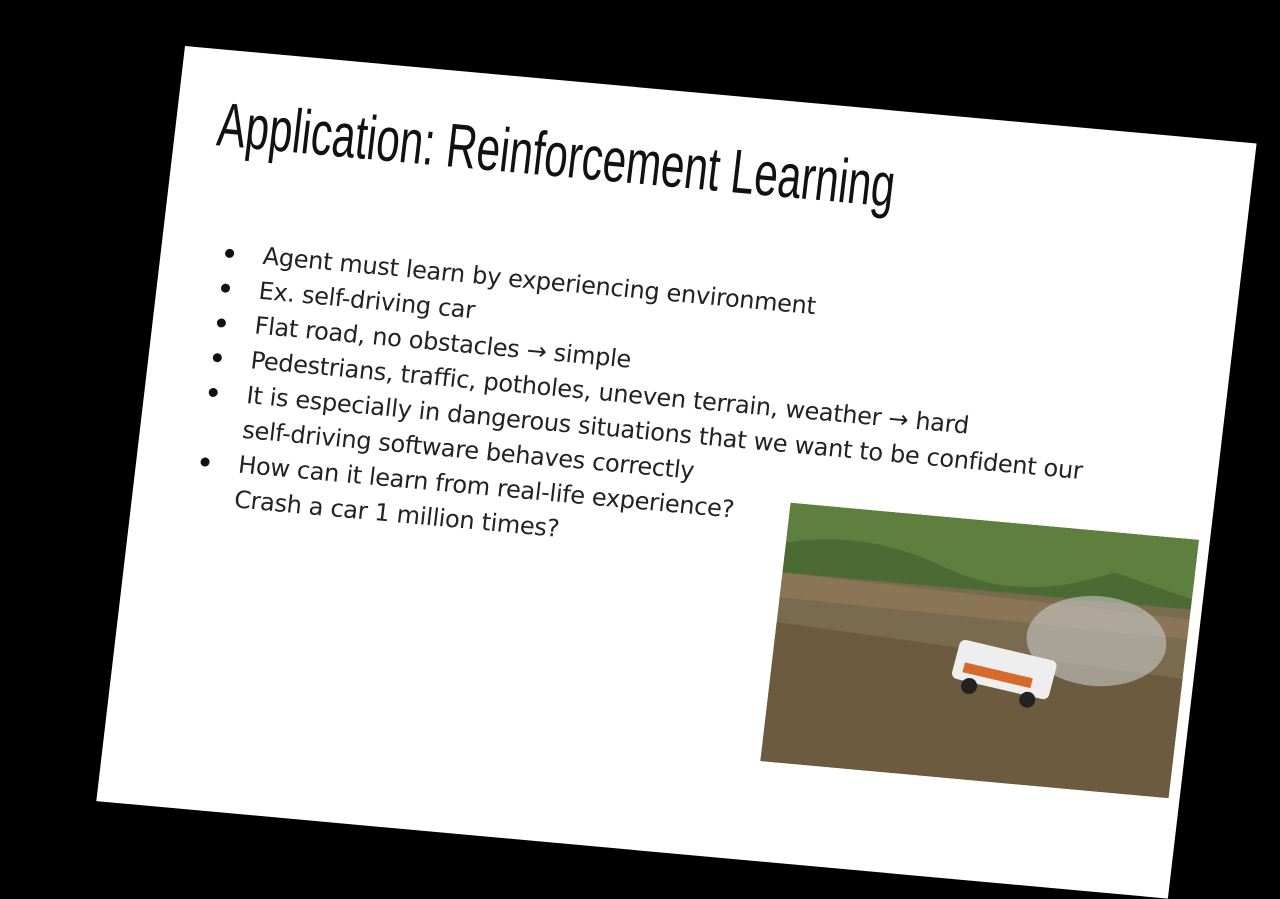 The height and width of the screenshot is (899, 1280). I want to click on slide-title: Application: Reinforcement Learning, so click(556, 155).